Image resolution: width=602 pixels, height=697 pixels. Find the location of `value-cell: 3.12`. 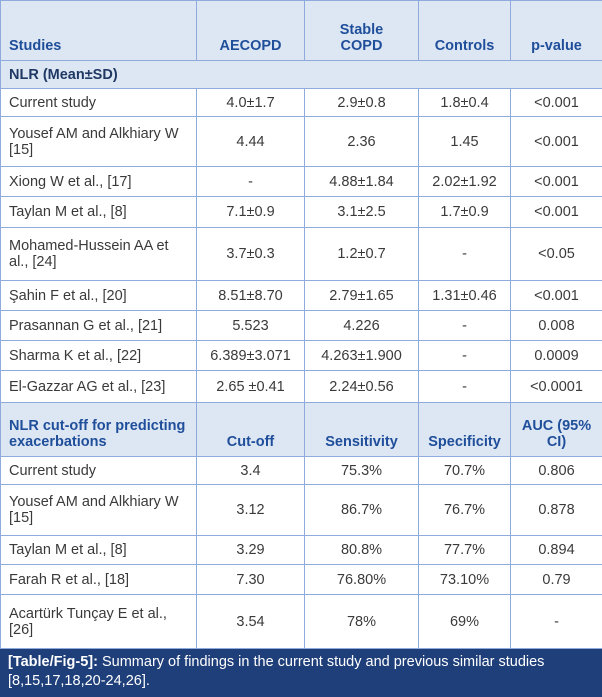

value-cell: 3.12 is located at coordinates (251, 510).